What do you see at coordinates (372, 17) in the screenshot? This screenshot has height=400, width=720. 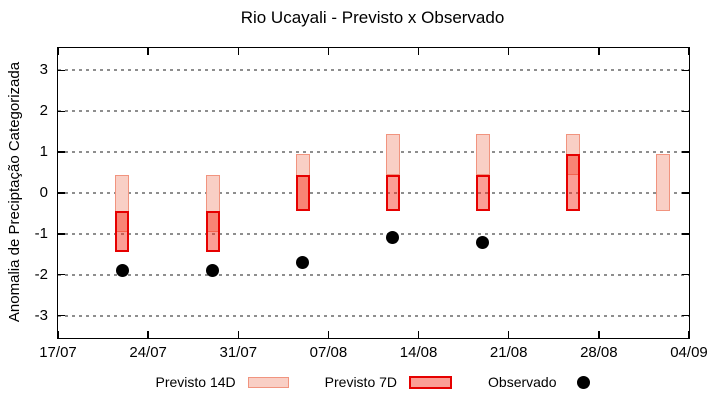 I see `chart-title: Rio Ucayali - Previsto x Observado` at bounding box center [372, 17].